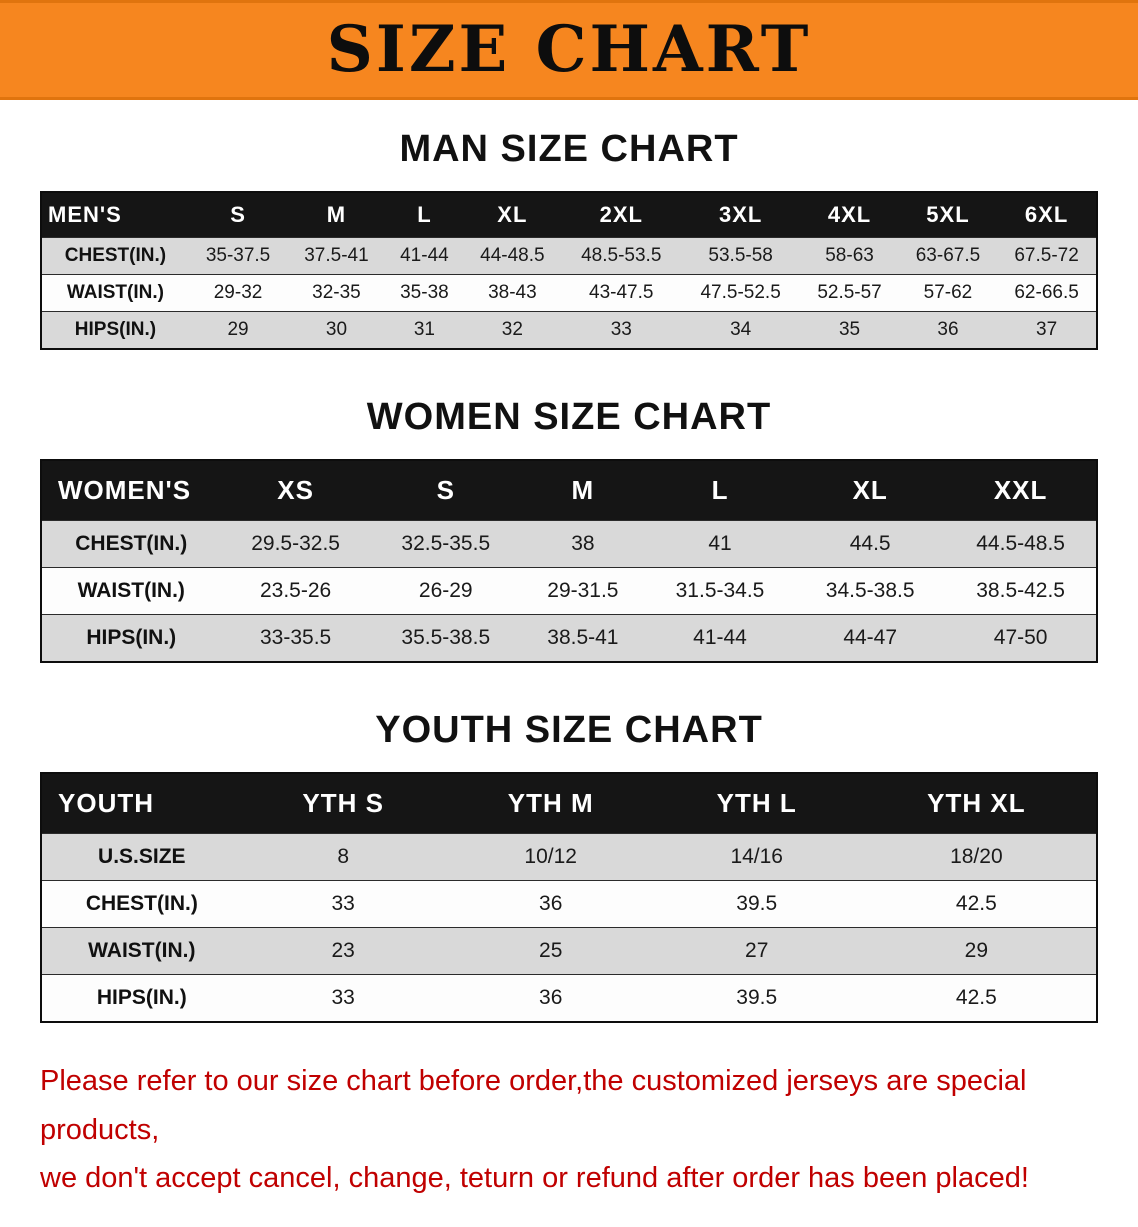 The image size is (1138, 1227). What do you see at coordinates (583, 637) in the screenshot?
I see `value-cell: 38.5-41` at bounding box center [583, 637].